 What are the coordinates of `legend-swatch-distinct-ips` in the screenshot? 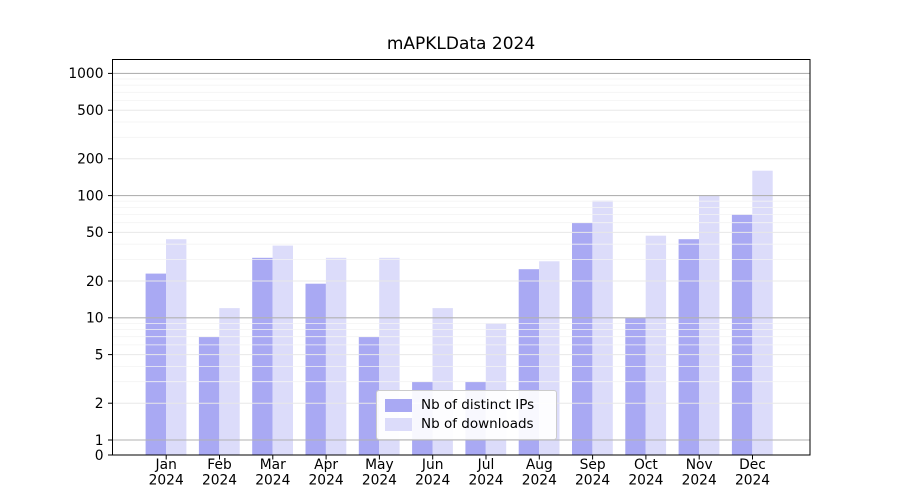 It's located at (398, 405).